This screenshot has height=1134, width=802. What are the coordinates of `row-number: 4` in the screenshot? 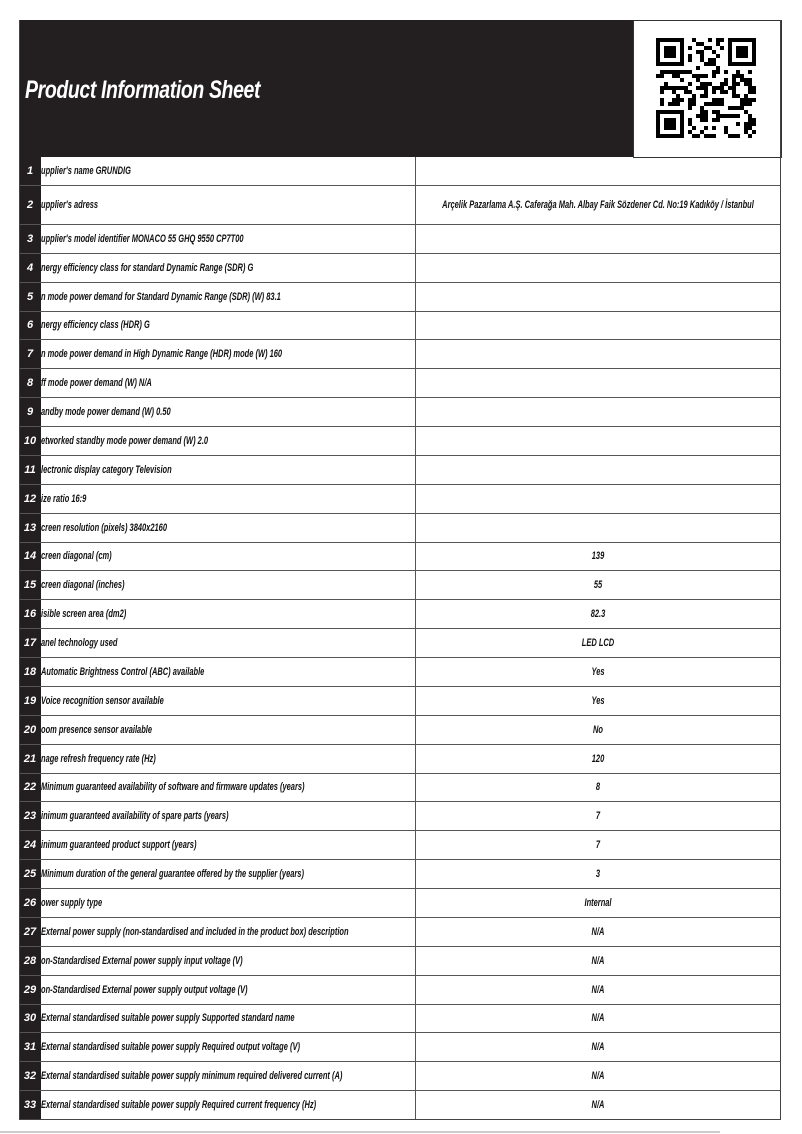 It's located at (30, 267).